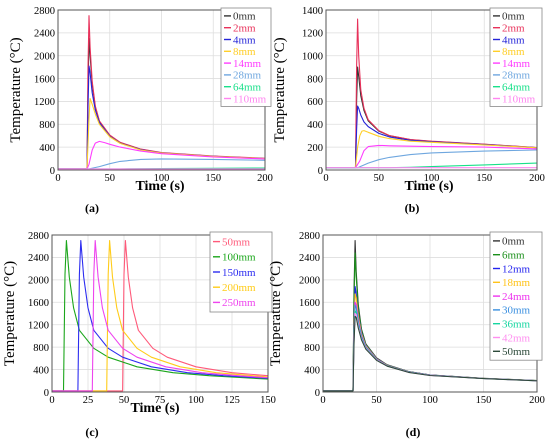 The height and width of the screenshot is (442, 550). I want to click on legend-entry-8mm: 8mm, so click(513, 52).